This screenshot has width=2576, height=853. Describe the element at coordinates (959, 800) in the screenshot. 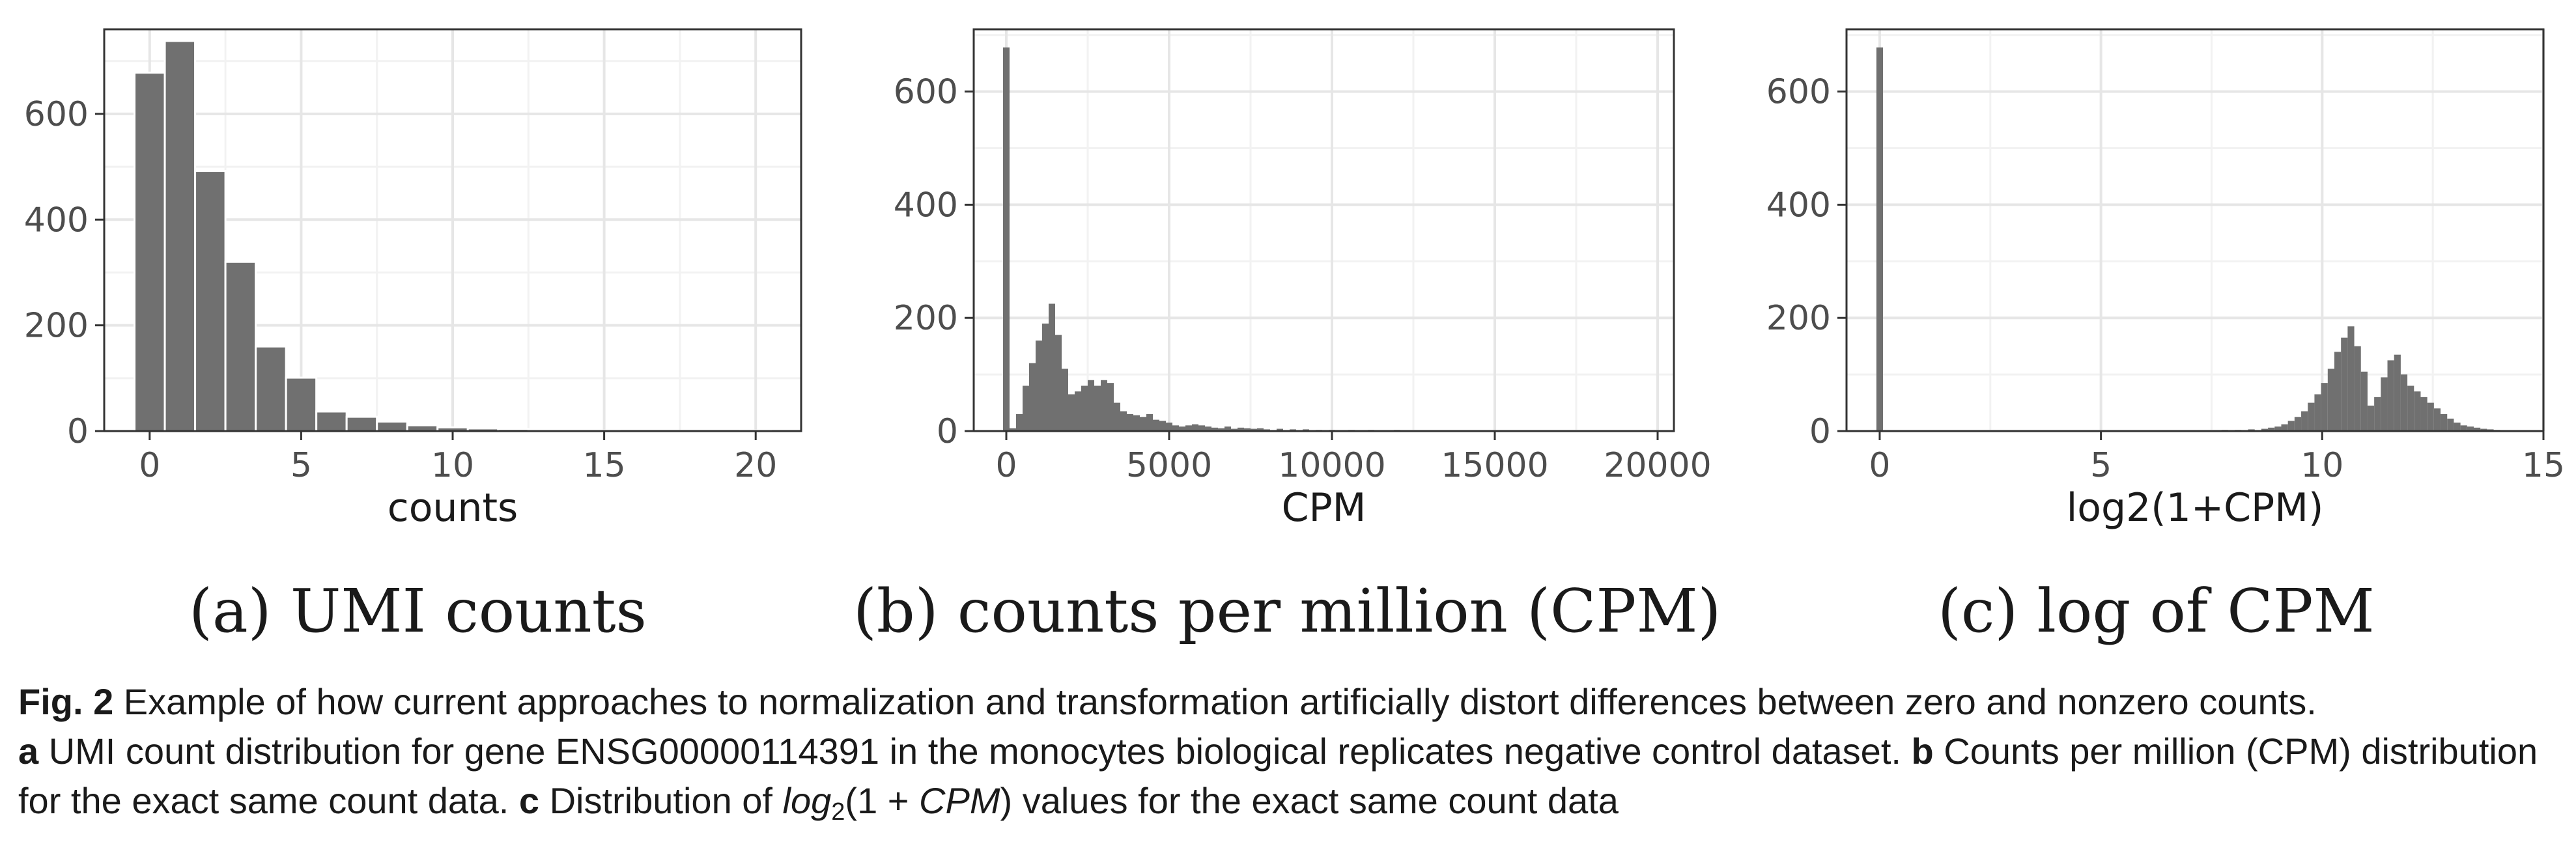

I see `caption-math-cpm: CPM` at that location.